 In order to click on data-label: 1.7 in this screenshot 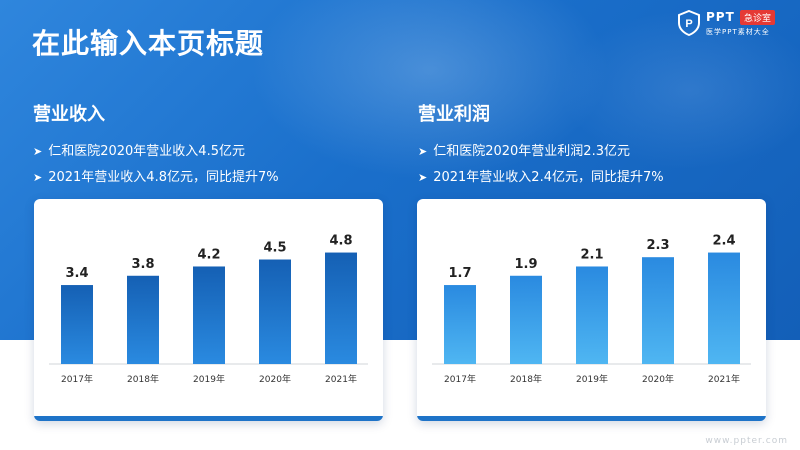, I will do `click(459, 273)`.